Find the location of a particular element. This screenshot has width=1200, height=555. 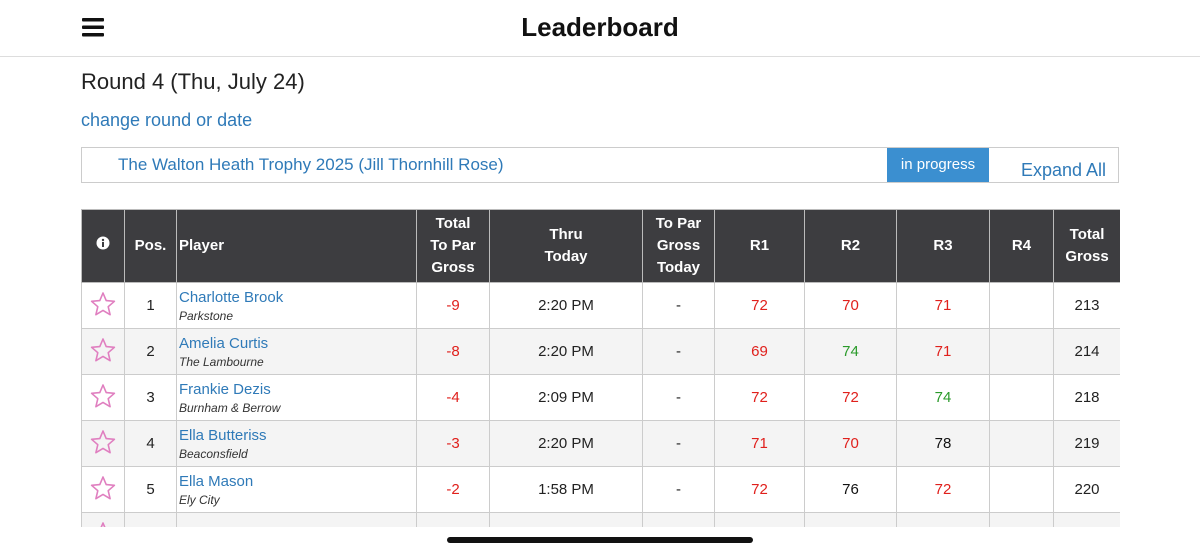

column-header-line: Player is located at coordinates (202, 245).